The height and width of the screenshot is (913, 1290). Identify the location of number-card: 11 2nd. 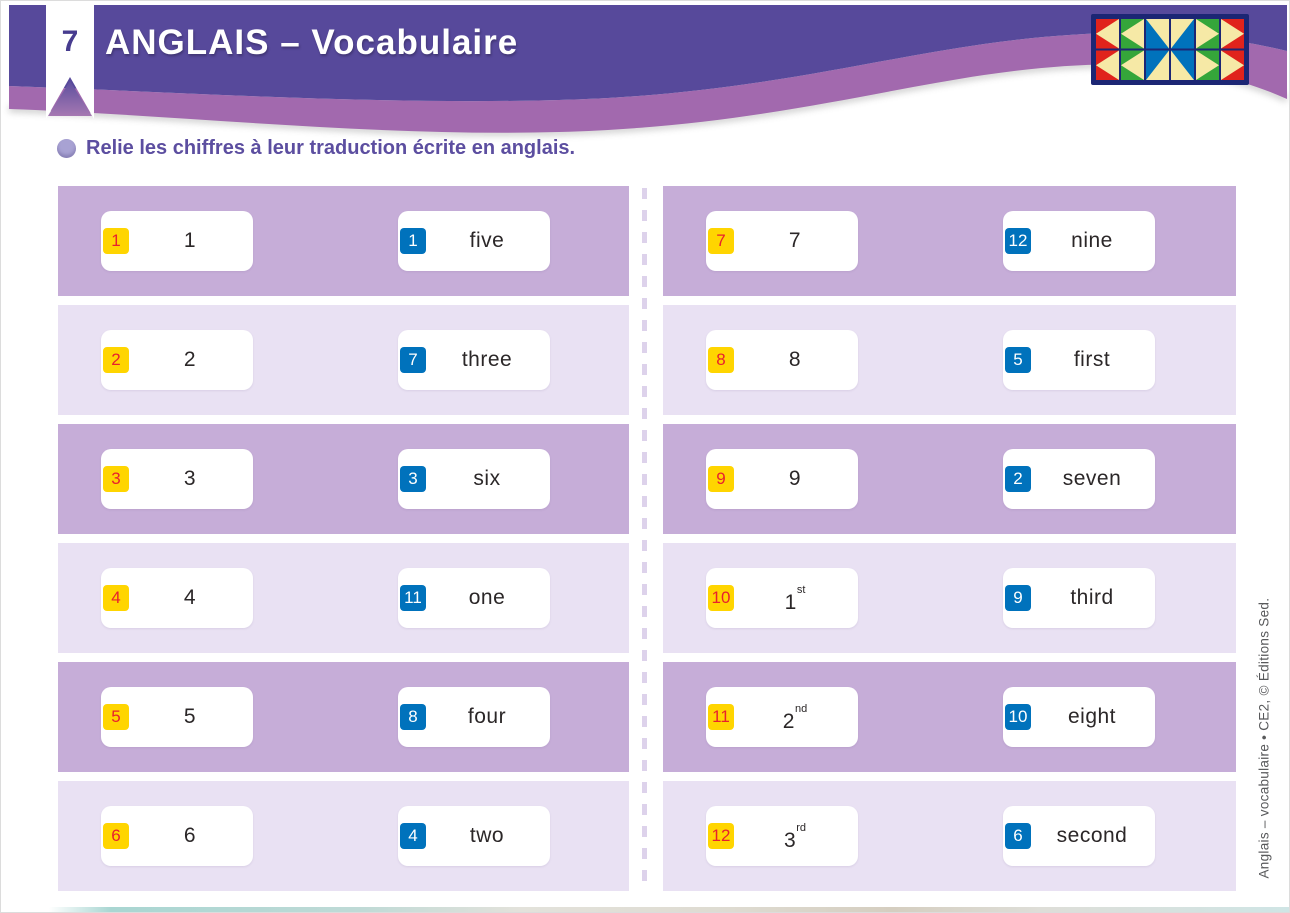
(782, 717).